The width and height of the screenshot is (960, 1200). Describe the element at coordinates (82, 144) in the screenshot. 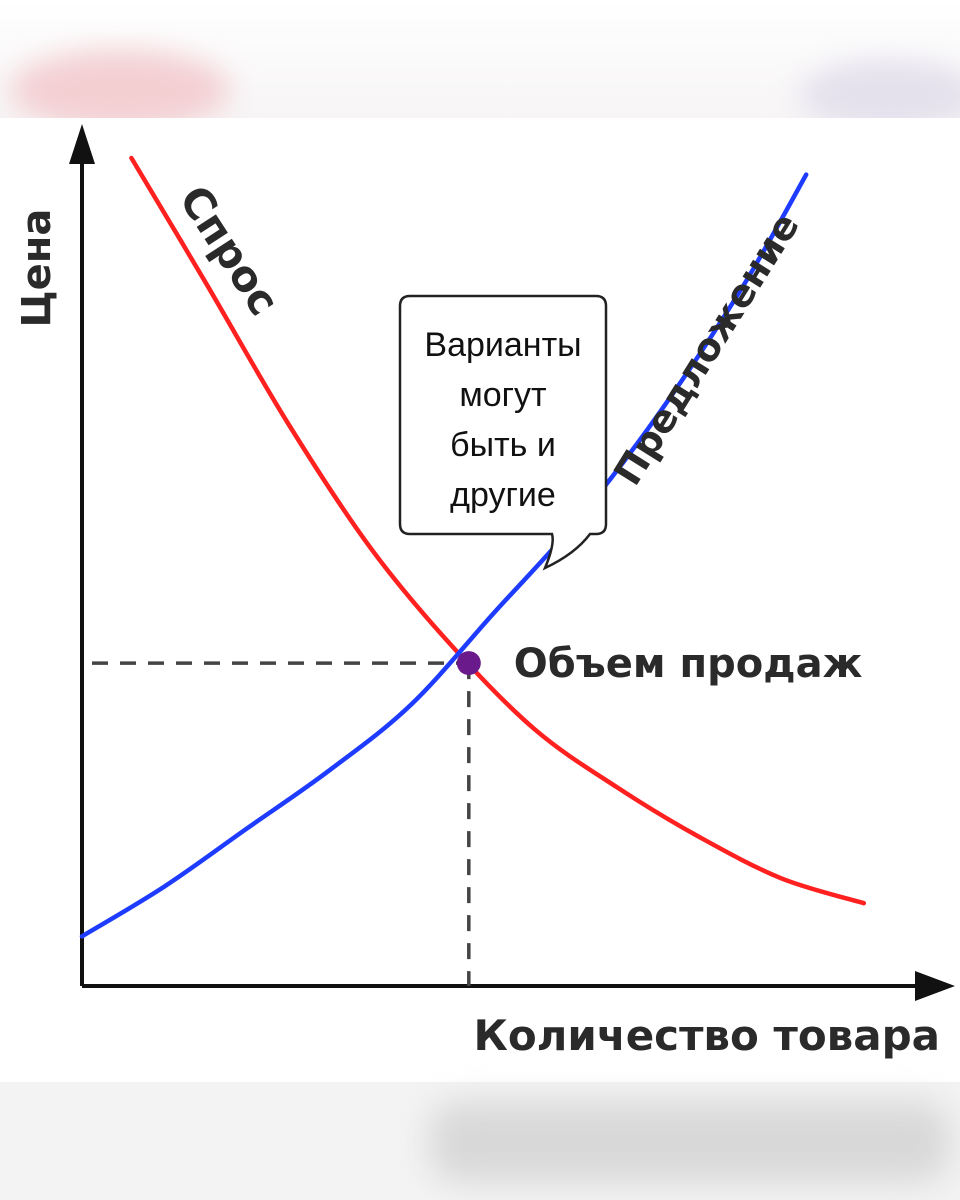

I see `y-axis-arrow` at that location.